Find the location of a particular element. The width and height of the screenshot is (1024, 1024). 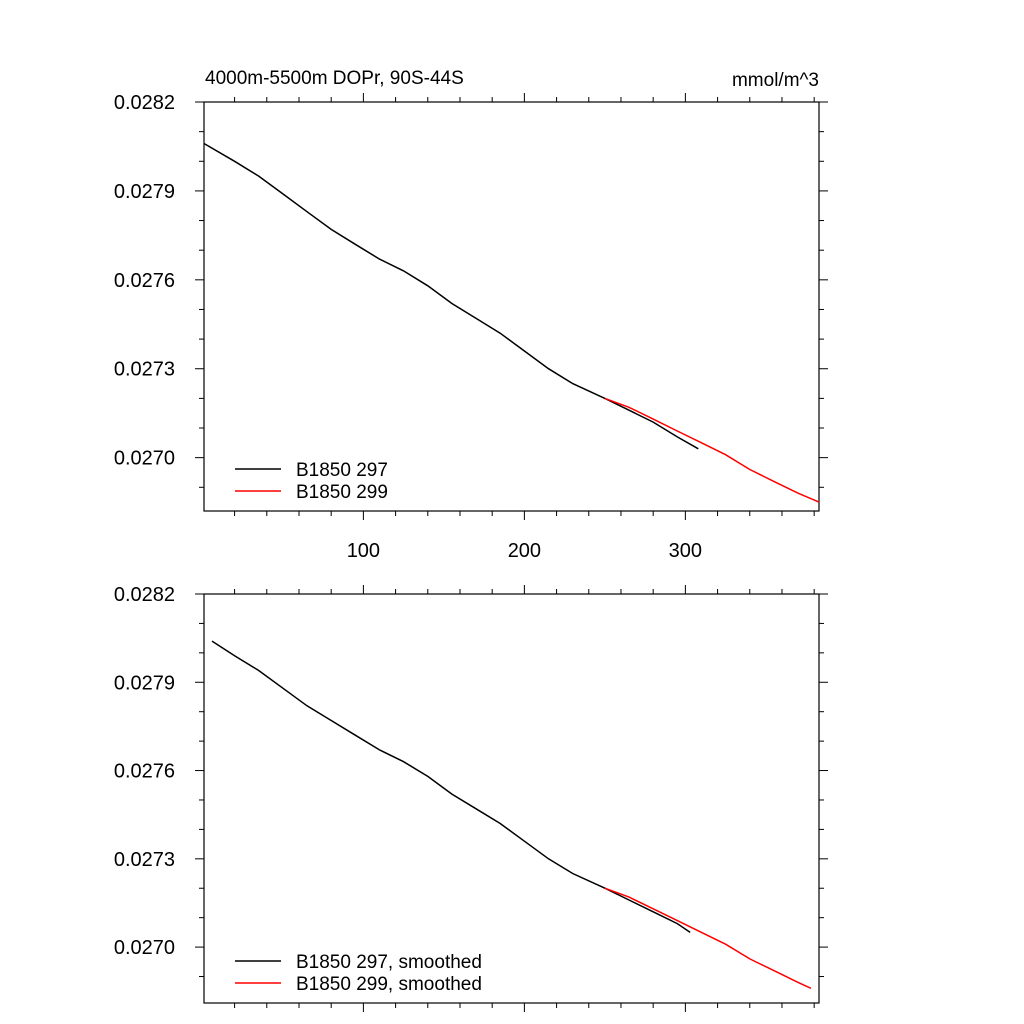

panel-title: 4000m-5500m DOPr, 90S-44S is located at coordinates (334, 78).